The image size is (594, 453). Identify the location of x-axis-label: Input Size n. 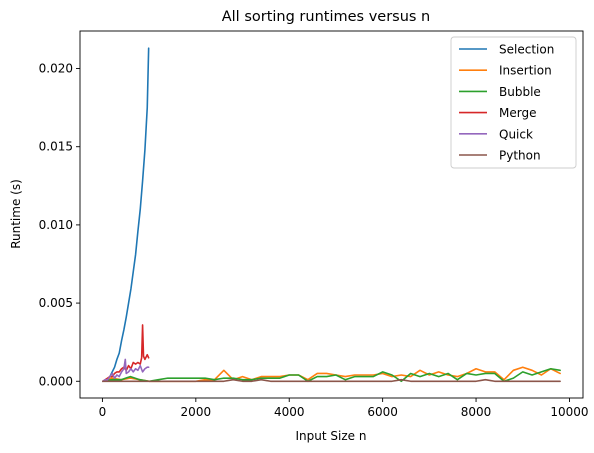
(331, 436).